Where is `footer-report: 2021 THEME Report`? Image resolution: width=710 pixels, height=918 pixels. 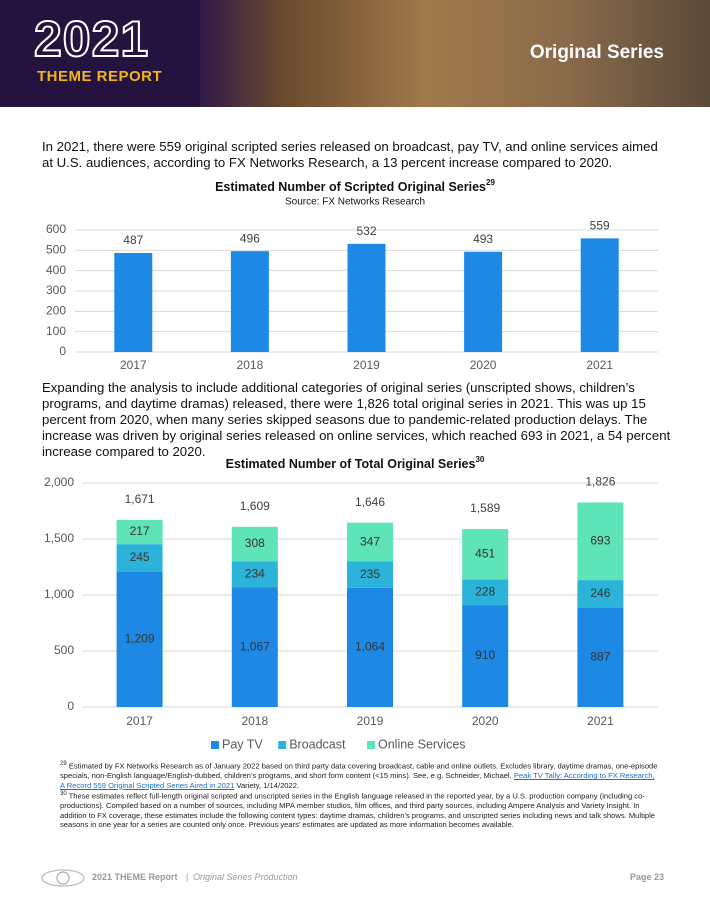 footer-report: 2021 THEME Report is located at coordinates (135, 877).